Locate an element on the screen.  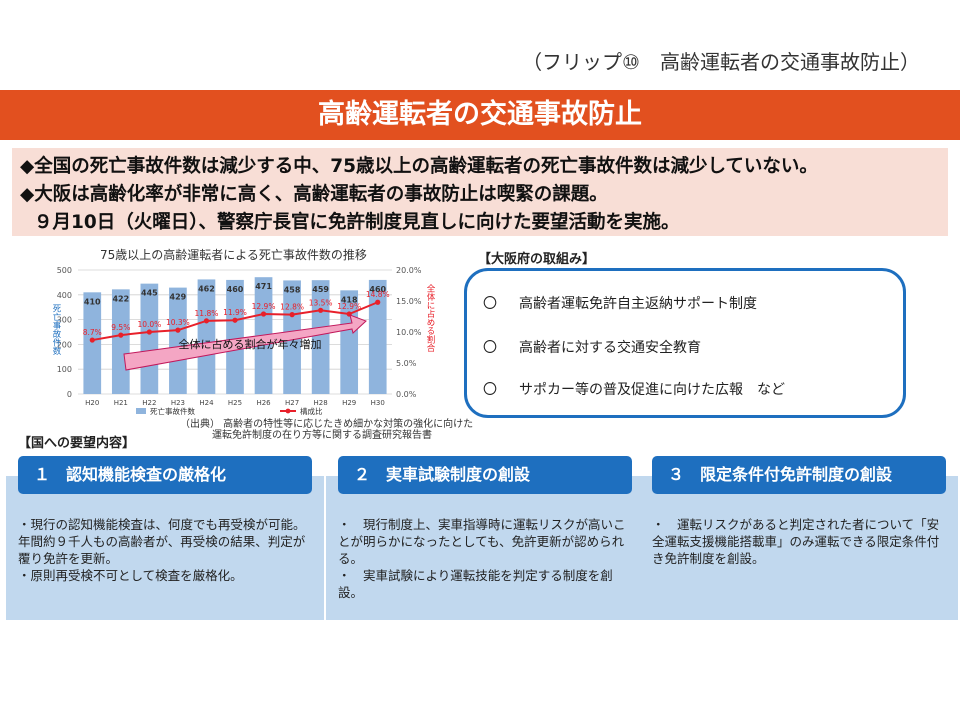
chart-title: 75歳以上の高齢運転者による死亡事故件数の推移 is located at coordinates (233, 255).